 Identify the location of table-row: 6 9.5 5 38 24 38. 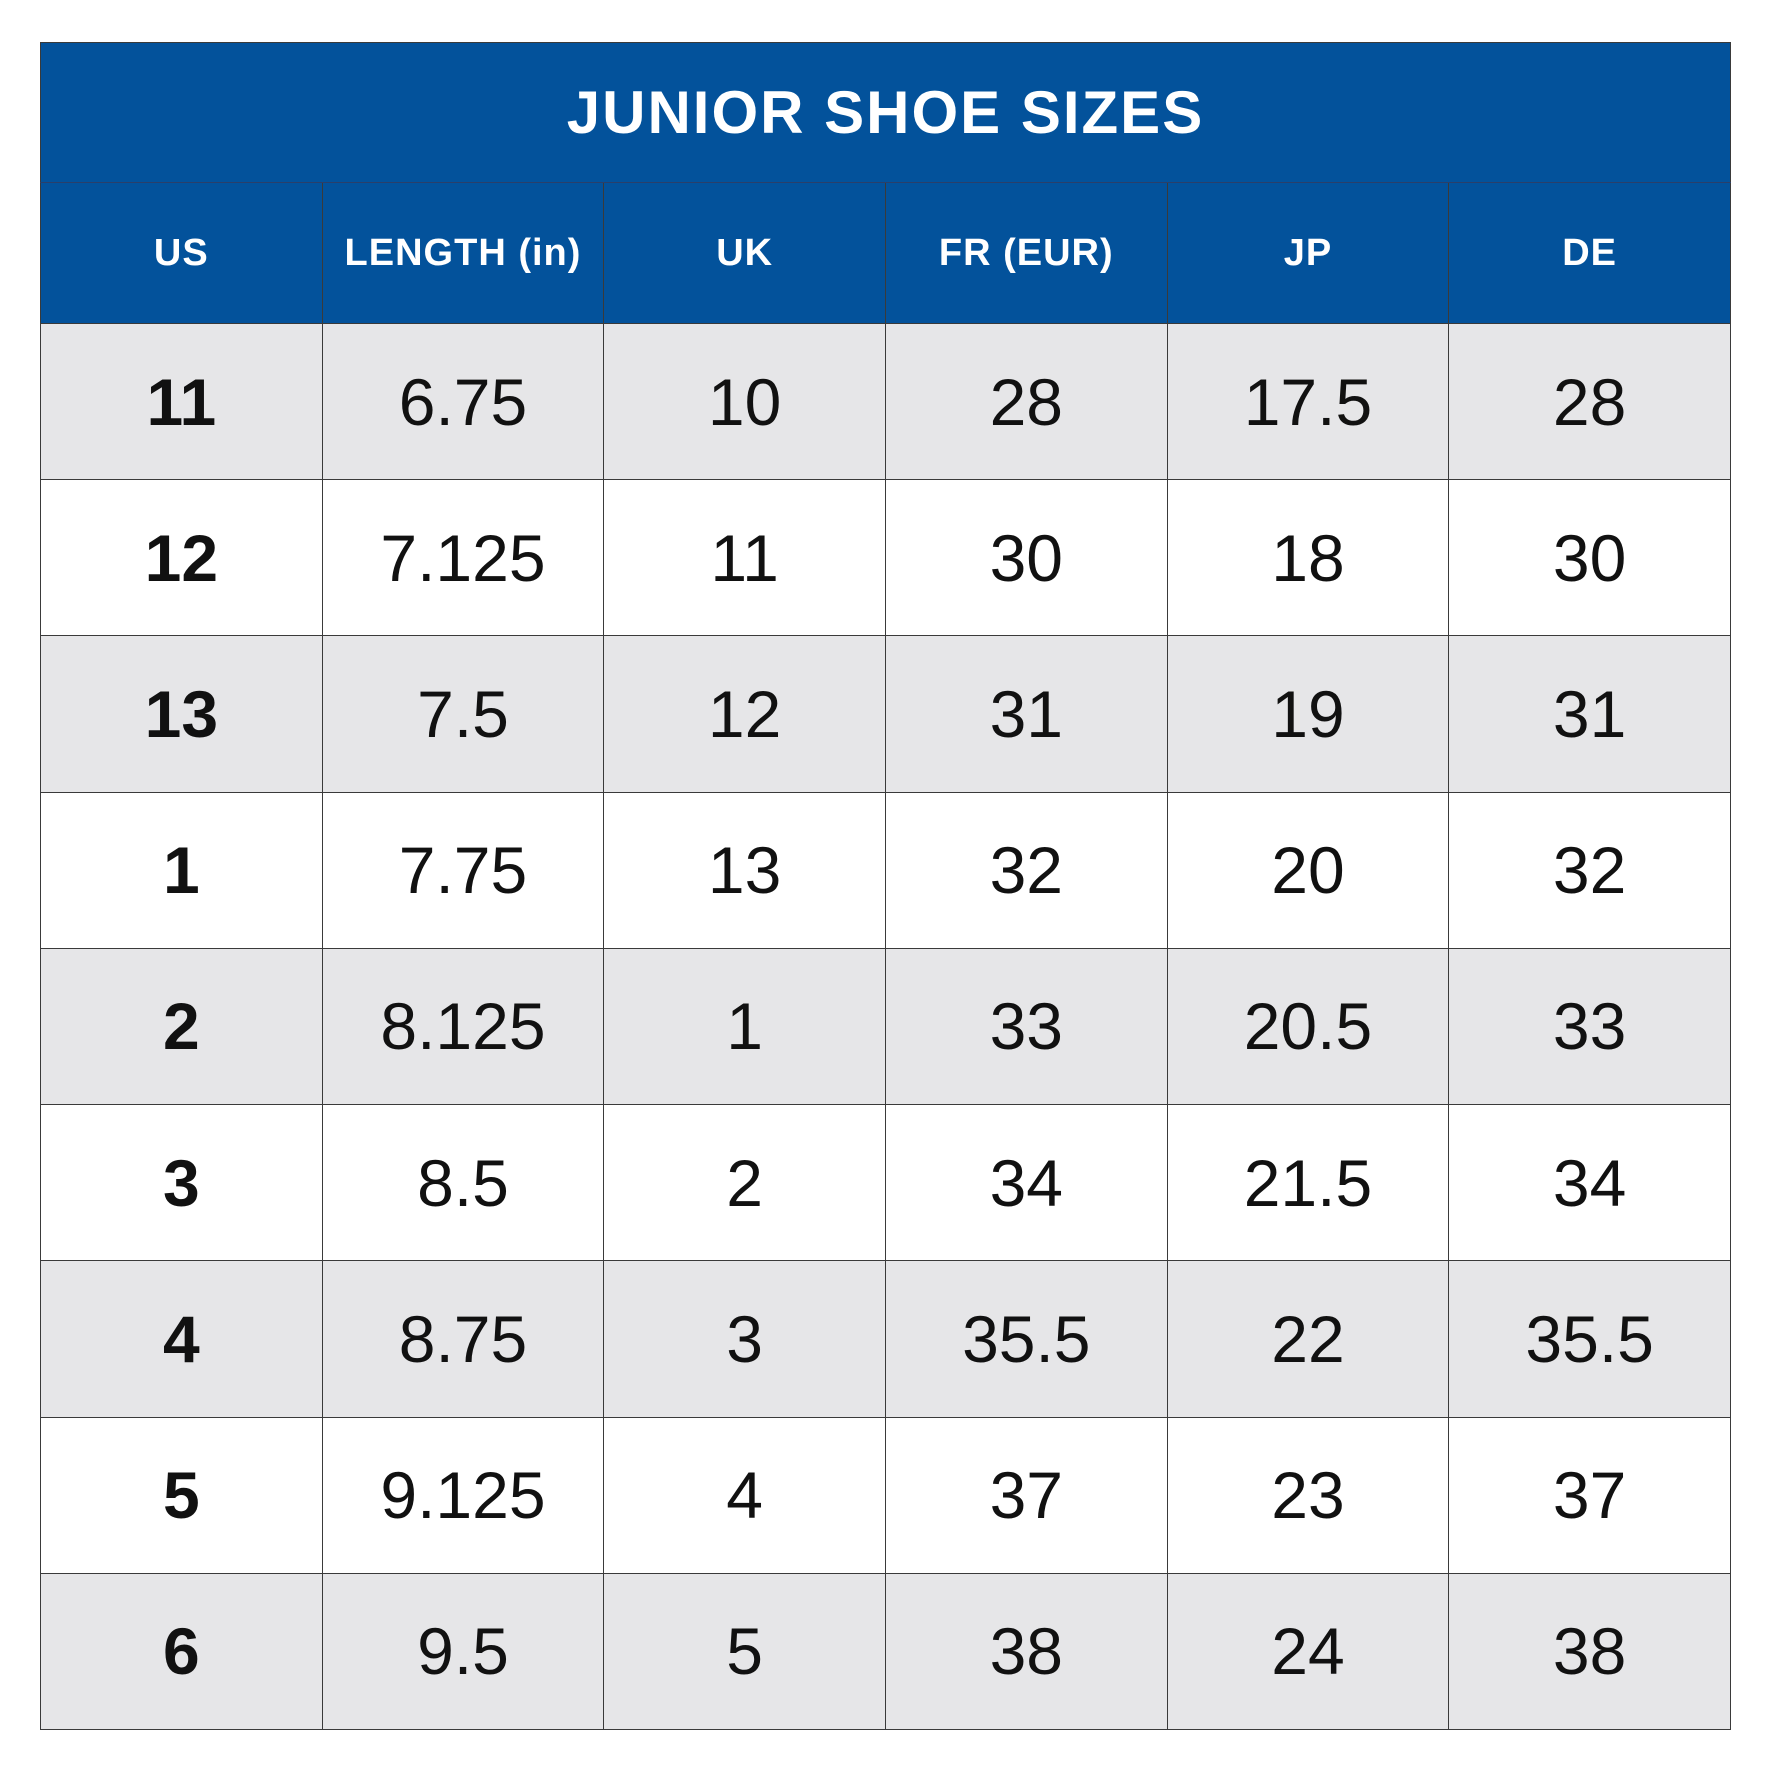
(885, 1651).